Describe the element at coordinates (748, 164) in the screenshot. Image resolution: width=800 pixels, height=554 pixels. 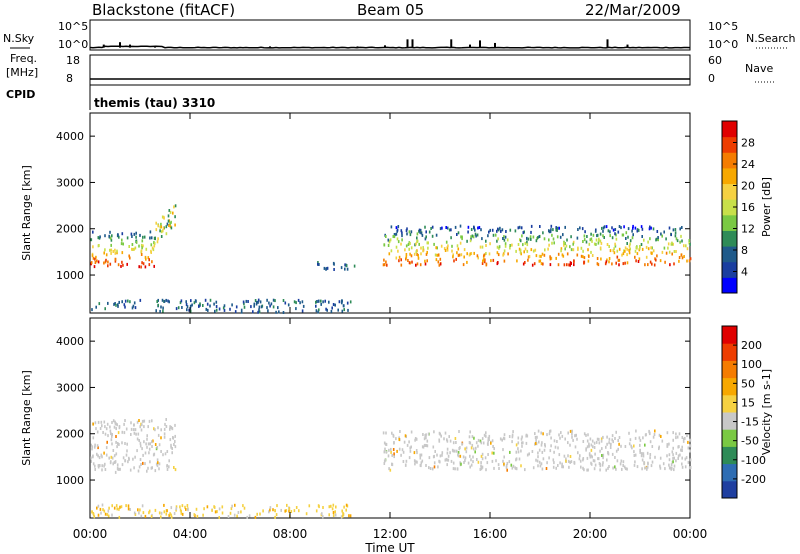
I see `colorbar-tick-label: 24` at that location.